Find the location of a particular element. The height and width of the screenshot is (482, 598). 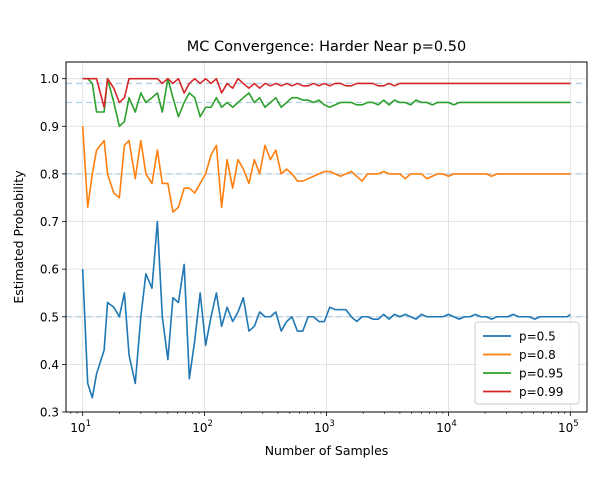

chart-title: MC Convergence: Harder Near p=0.50 is located at coordinates (326, 47).